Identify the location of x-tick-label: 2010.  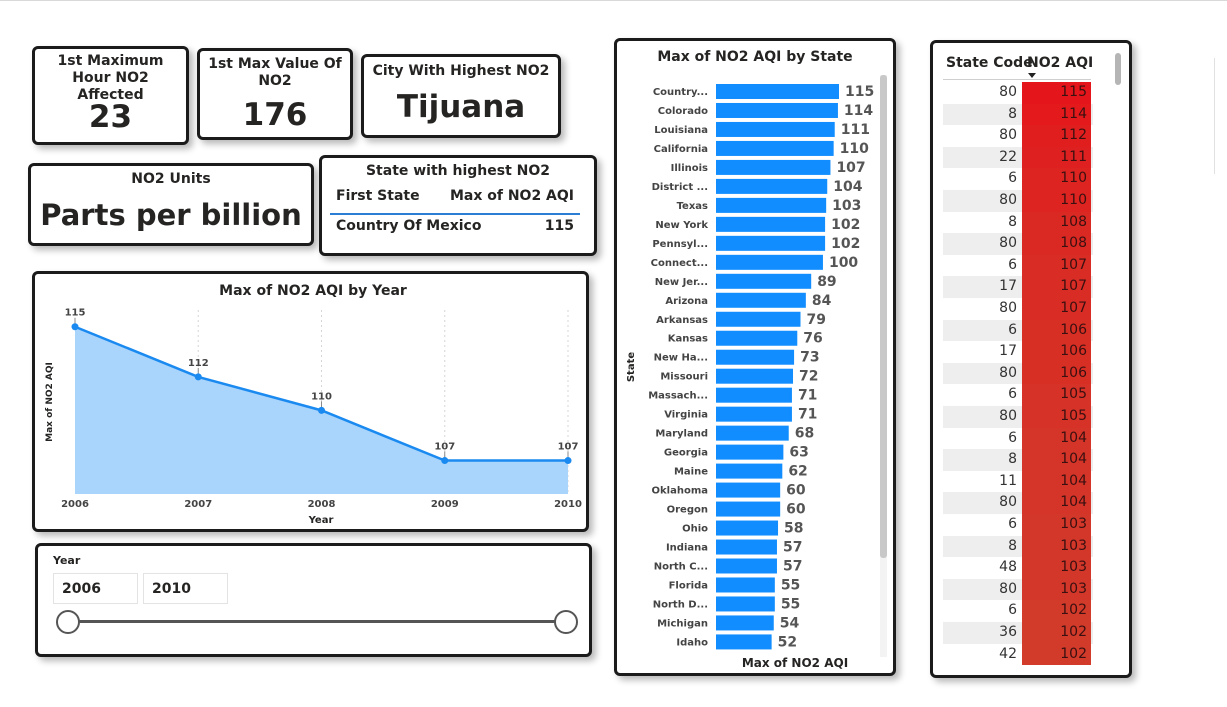
(568, 504).